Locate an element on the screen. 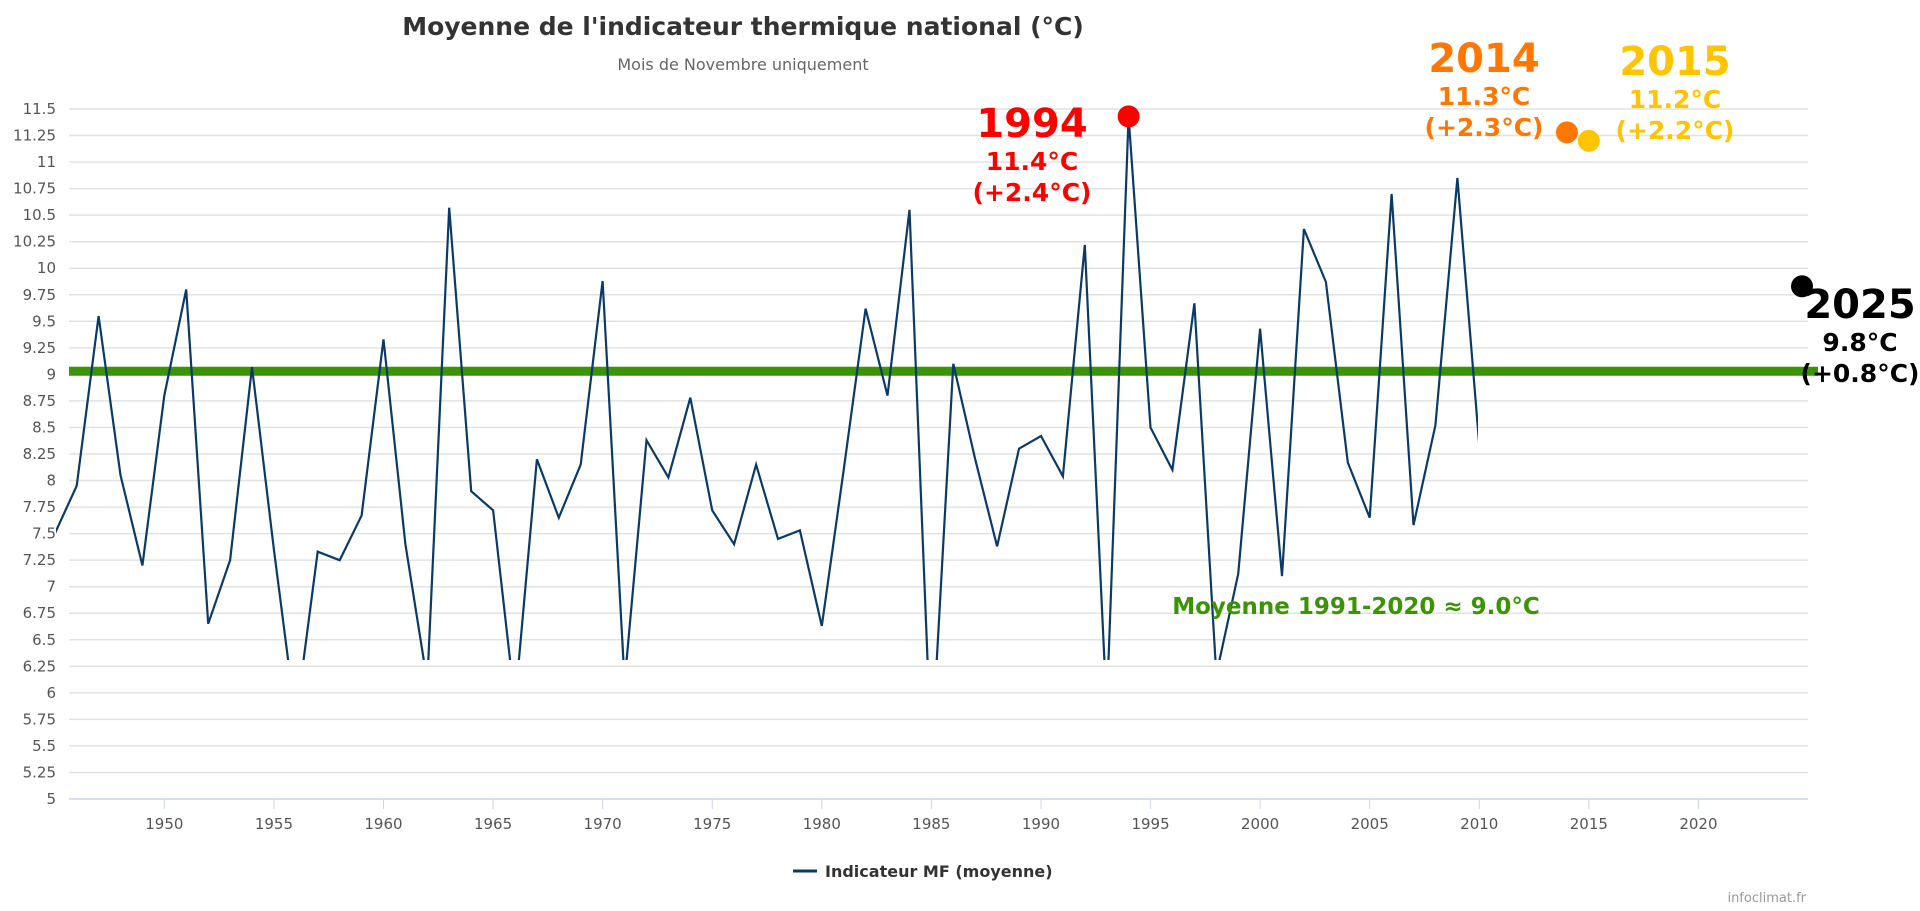  annotation-temp: 11.4°C is located at coordinates (1032, 161).